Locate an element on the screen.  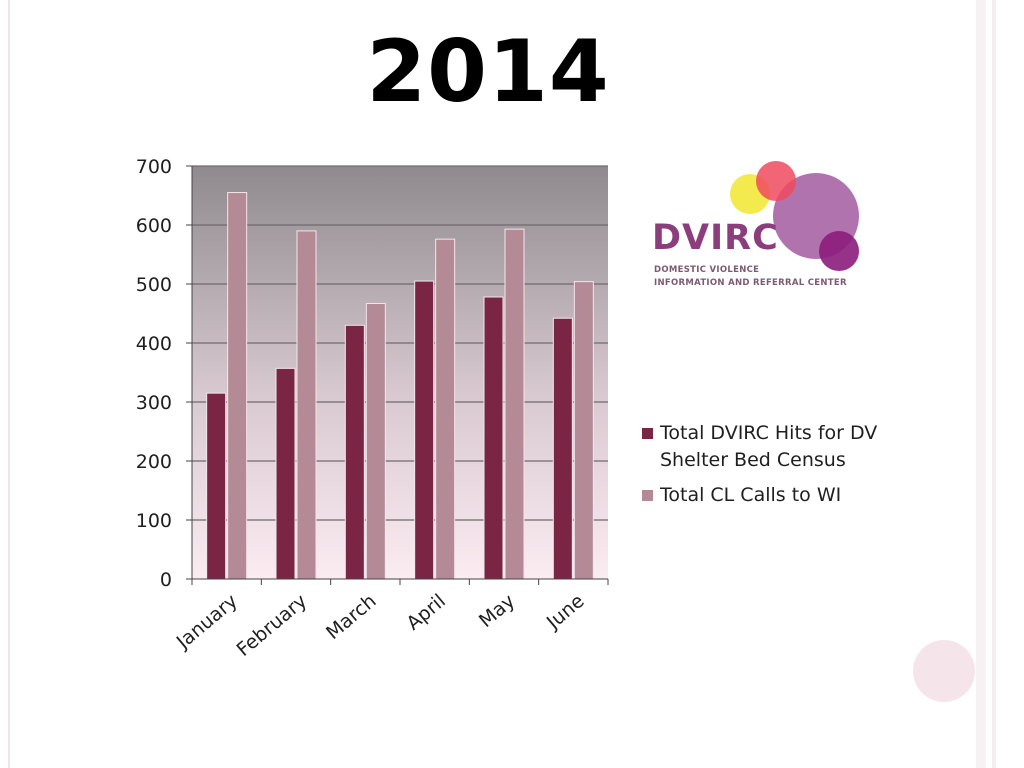
y-tick-label: 700 is located at coordinates (154, 167).